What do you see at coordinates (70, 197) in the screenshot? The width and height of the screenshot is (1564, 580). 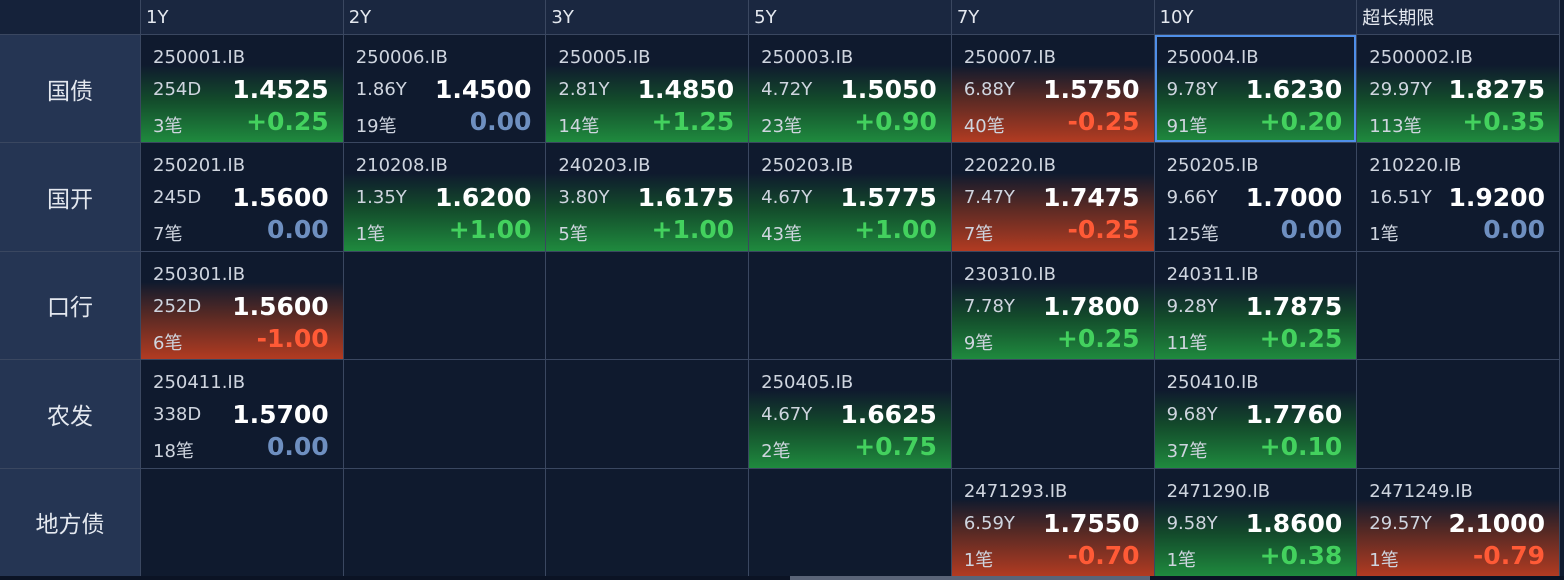 I see `row-header: 国开` at bounding box center [70, 197].